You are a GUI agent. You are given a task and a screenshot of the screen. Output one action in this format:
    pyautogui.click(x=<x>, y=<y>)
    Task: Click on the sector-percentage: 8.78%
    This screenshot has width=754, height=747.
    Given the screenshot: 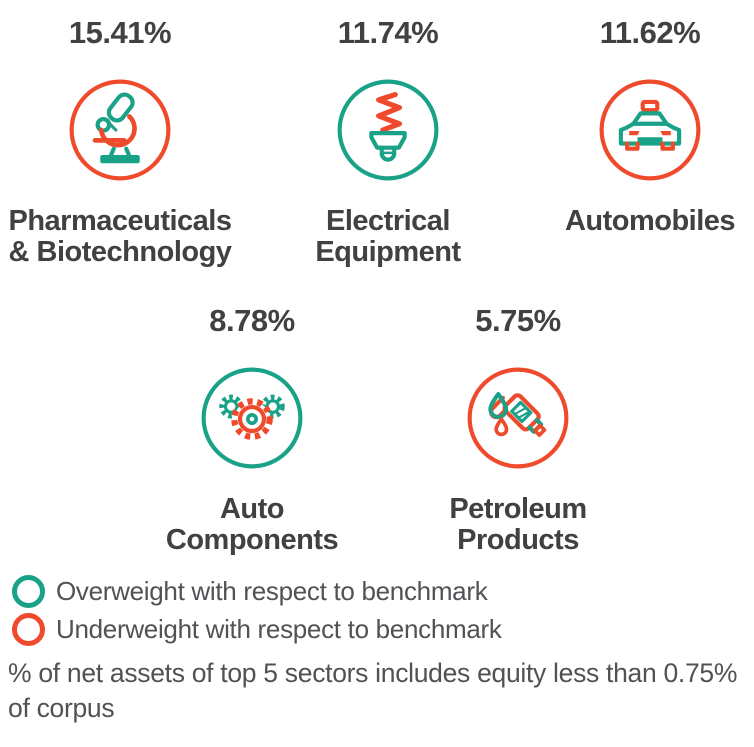 What is the action you would take?
    pyautogui.click(x=252, y=320)
    